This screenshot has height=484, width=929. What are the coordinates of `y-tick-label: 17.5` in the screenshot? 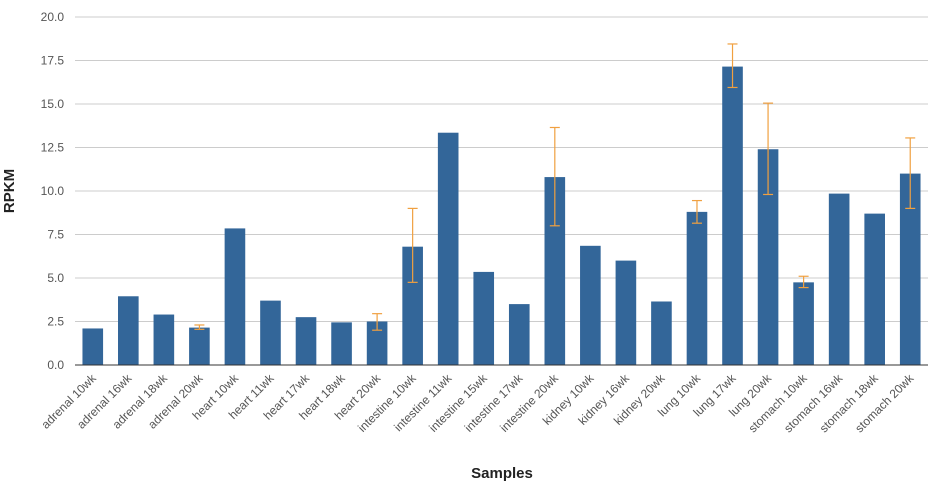 It's located at (53, 61).